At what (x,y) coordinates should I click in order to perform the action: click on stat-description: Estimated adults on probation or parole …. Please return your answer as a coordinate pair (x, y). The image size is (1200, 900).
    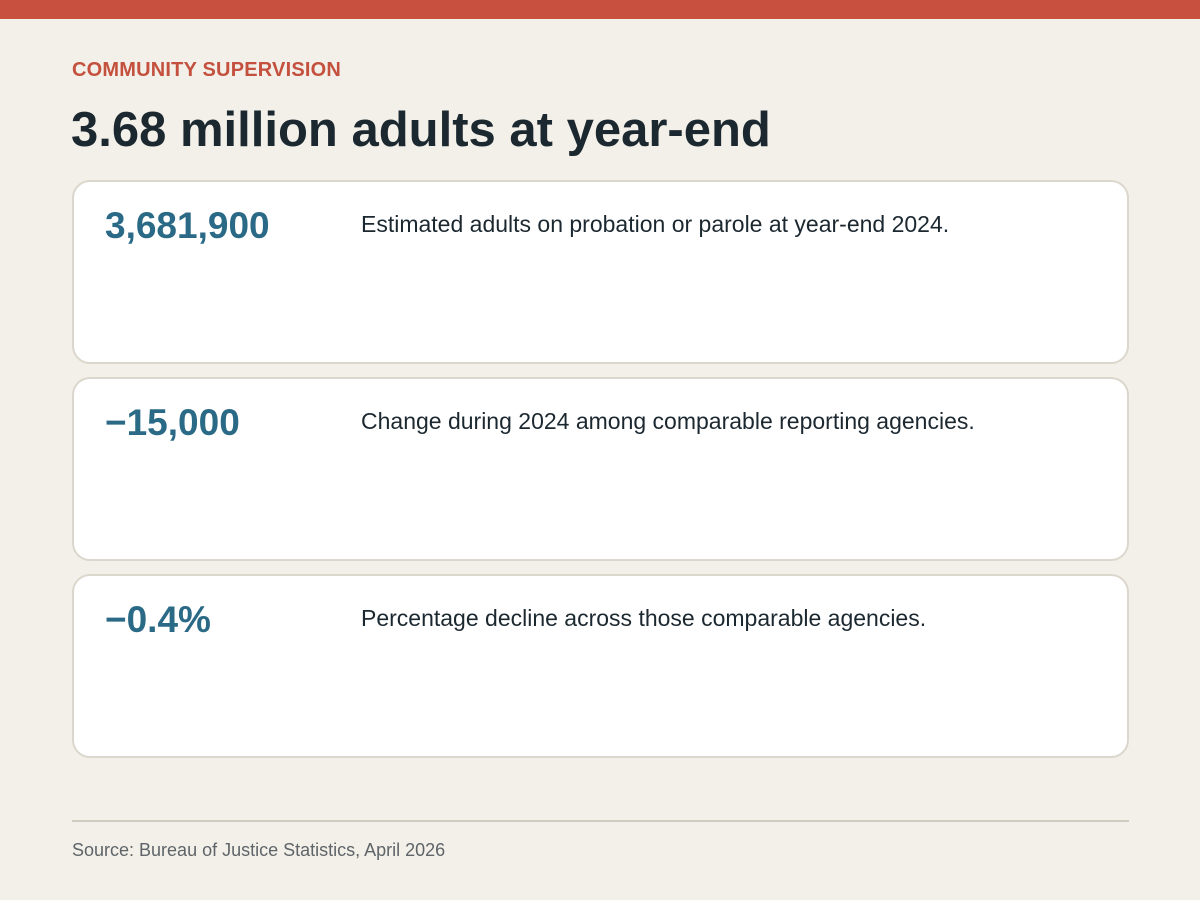
    Looking at the image, I should click on (655, 224).